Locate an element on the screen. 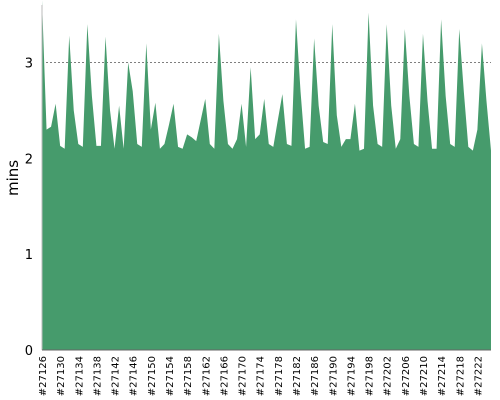 Image resolution: width=500 pixels, height=400 pixels. x-tick-label: #27198 is located at coordinates (370, 376).